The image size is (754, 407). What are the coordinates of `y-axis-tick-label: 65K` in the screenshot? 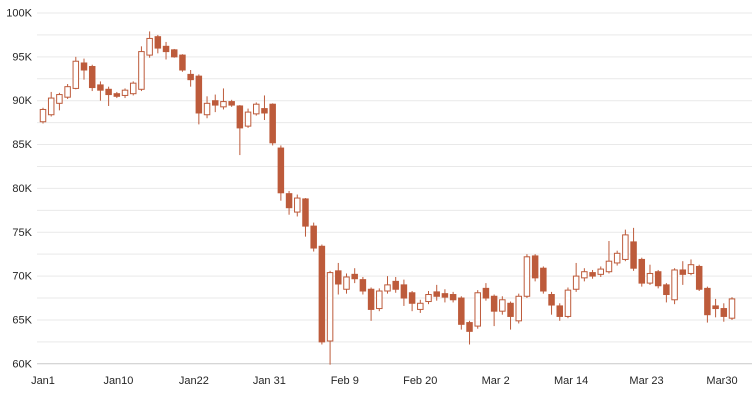 It's located at (22, 320).